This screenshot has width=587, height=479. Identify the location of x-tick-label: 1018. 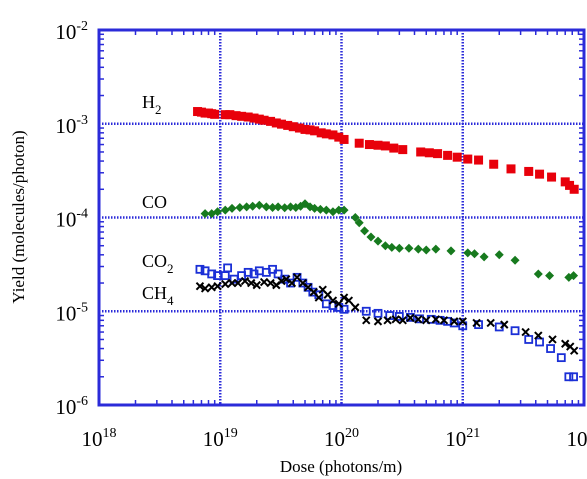
(99, 438).